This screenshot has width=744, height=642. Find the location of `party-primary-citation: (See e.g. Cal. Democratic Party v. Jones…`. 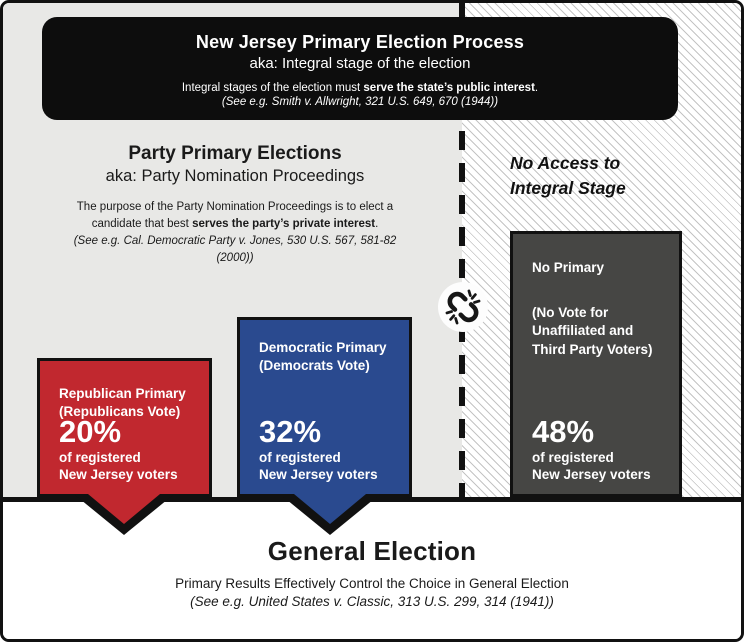

party-primary-citation: (See e.g. Cal. Democratic Party v. Jones… is located at coordinates (235, 250).